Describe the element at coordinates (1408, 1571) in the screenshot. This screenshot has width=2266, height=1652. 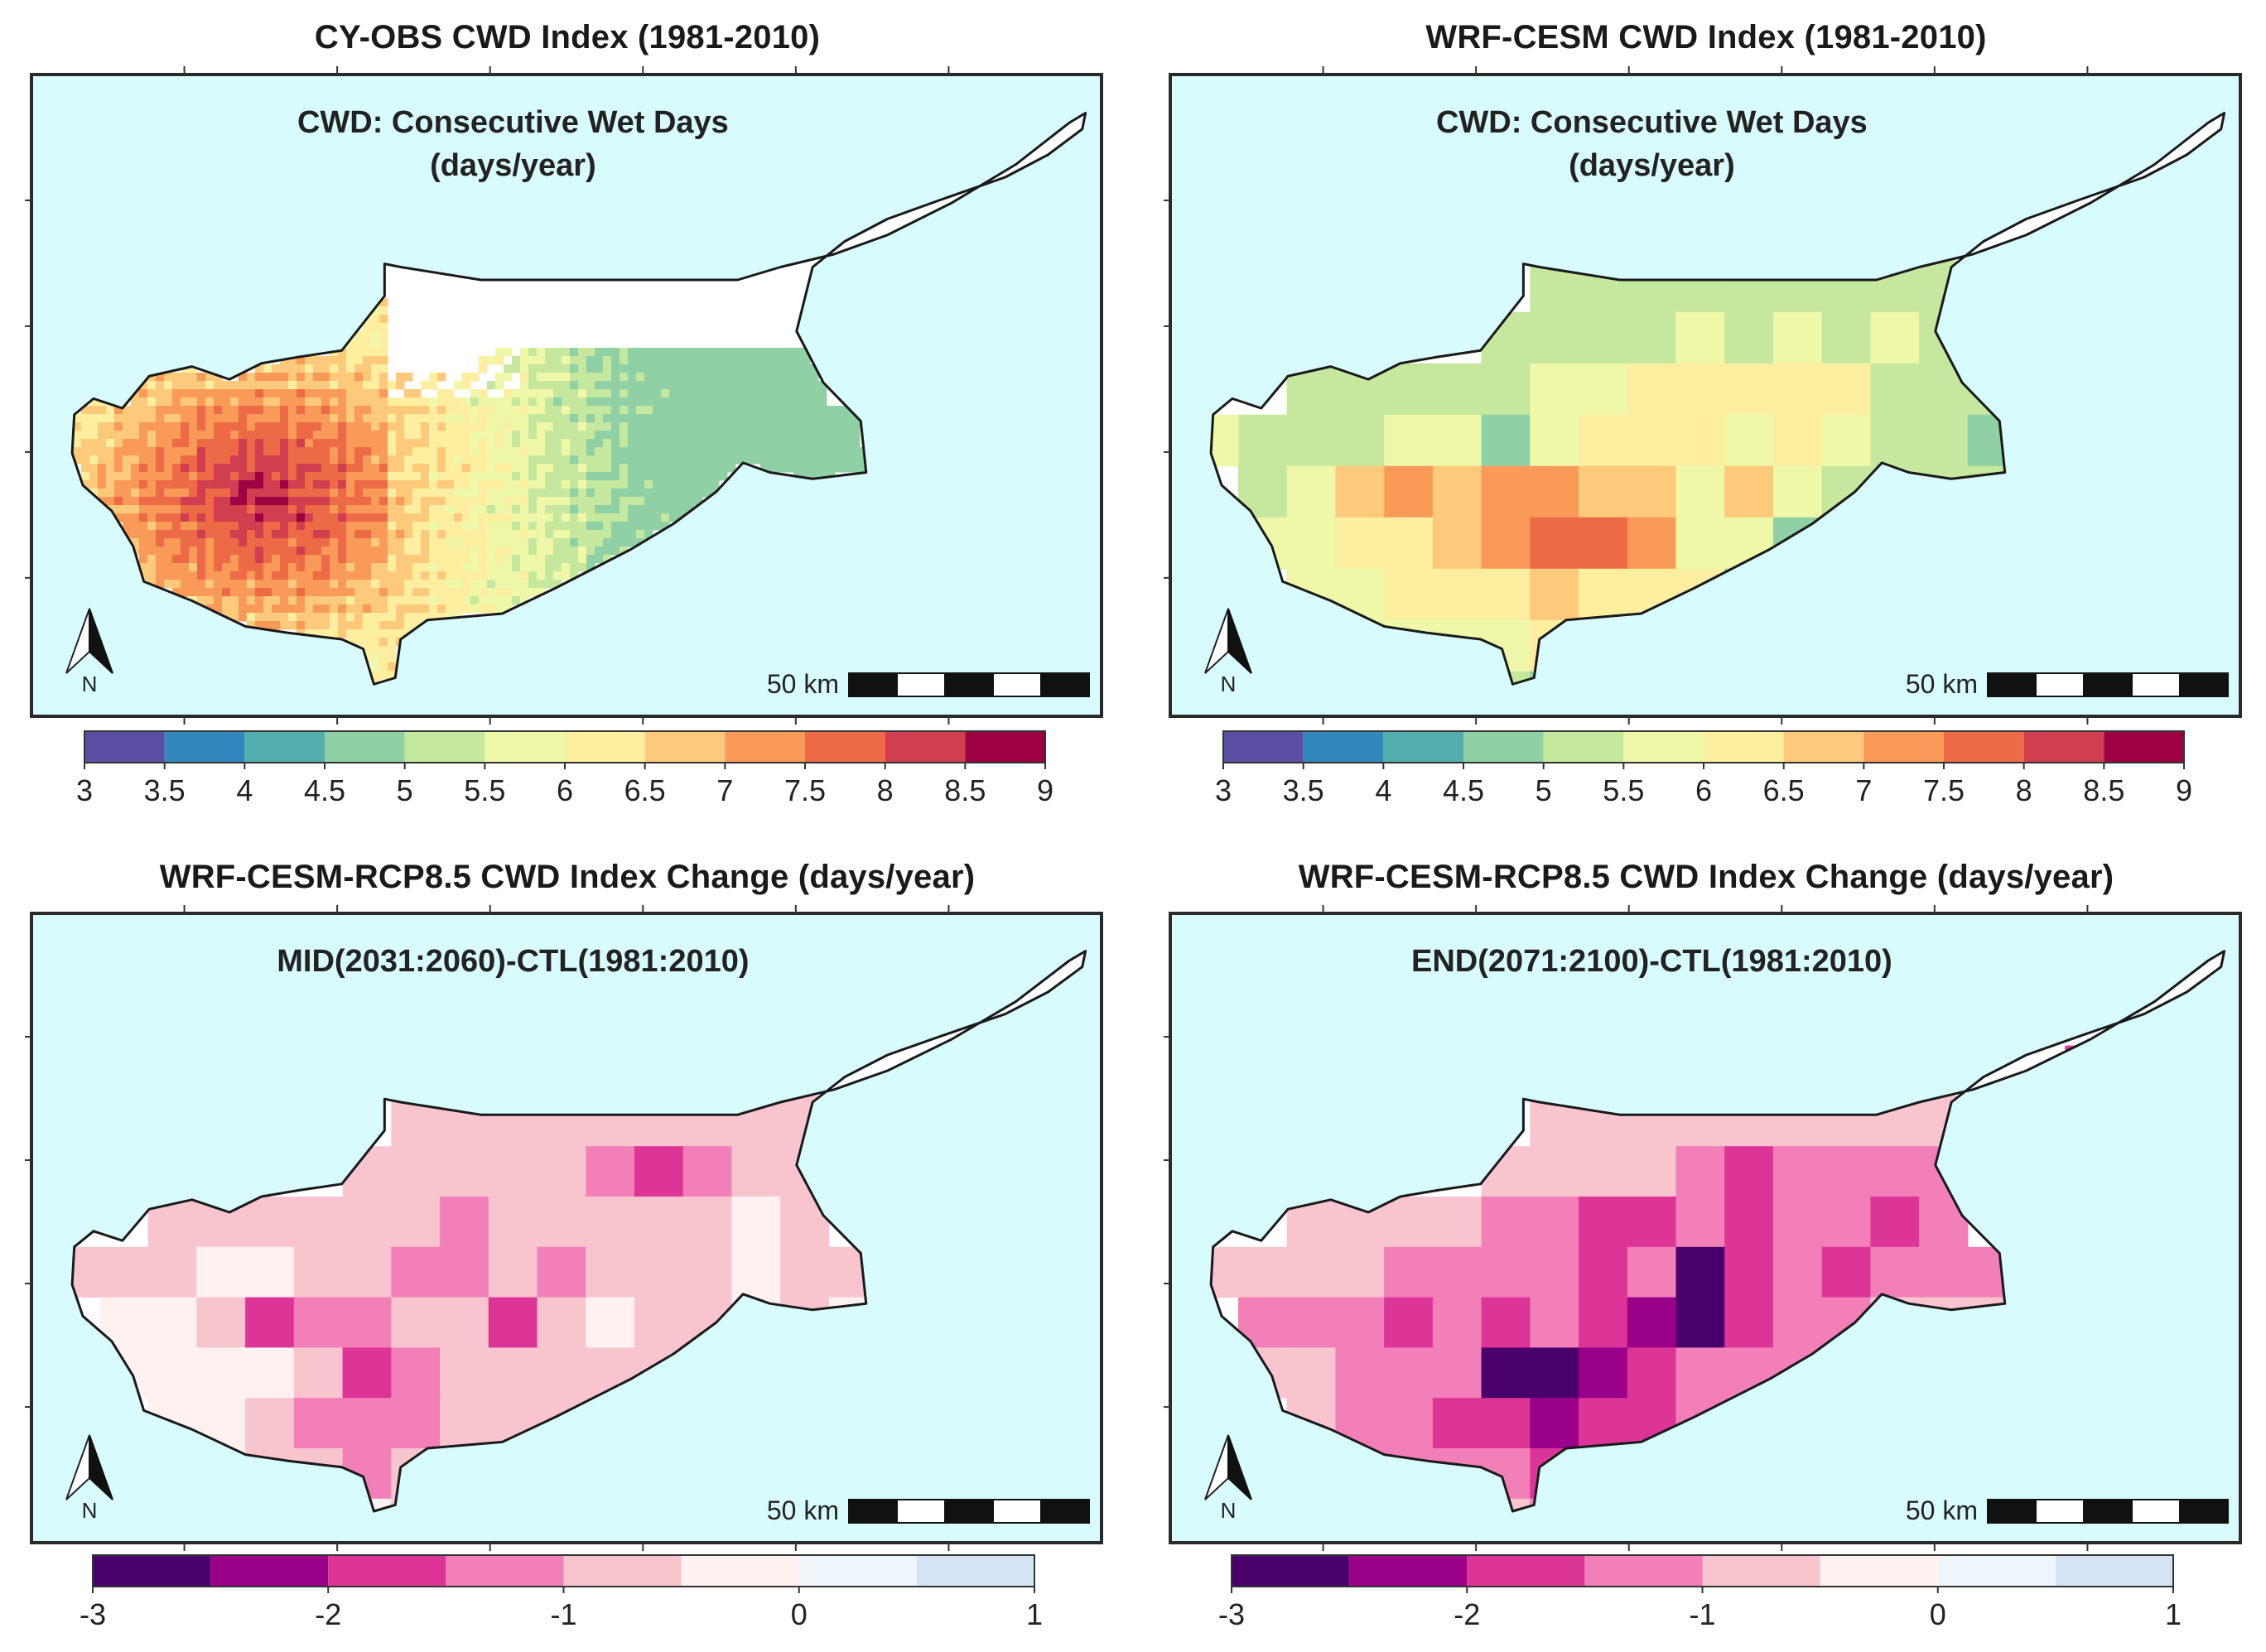
I see `colorbar-swatch` at that location.